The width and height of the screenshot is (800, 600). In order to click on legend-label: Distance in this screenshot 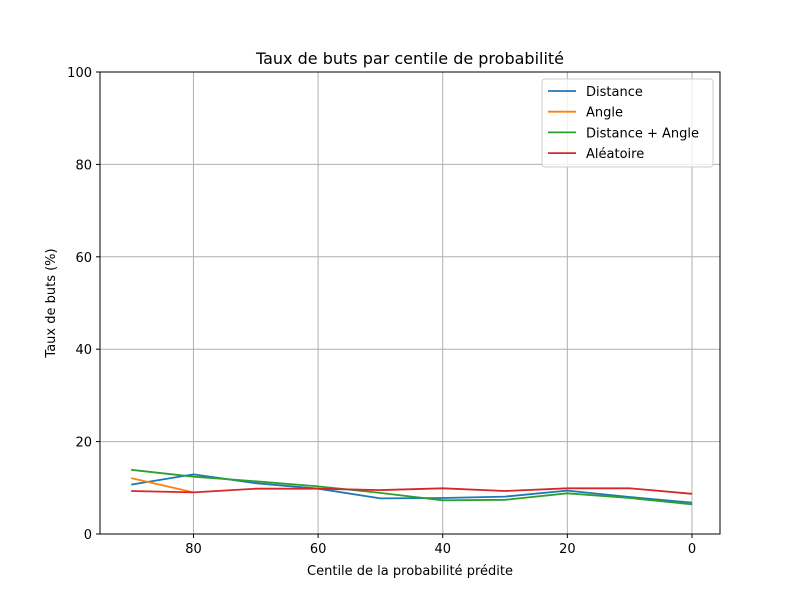, I will do `click(614, 92)`.